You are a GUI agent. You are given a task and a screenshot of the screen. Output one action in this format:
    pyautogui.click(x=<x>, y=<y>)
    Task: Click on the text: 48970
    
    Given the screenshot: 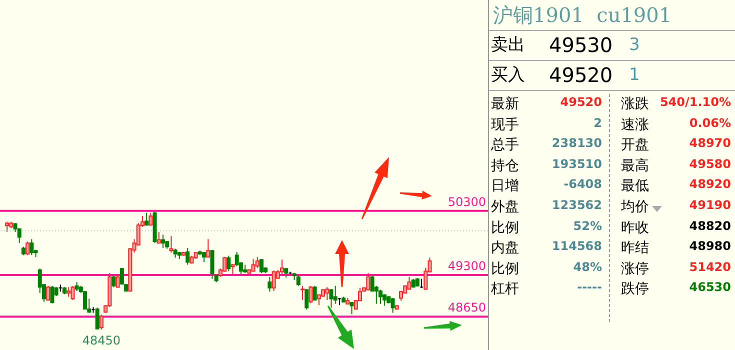 What is the action you would take?
    pyautogui.click(x=710, y=143)
    